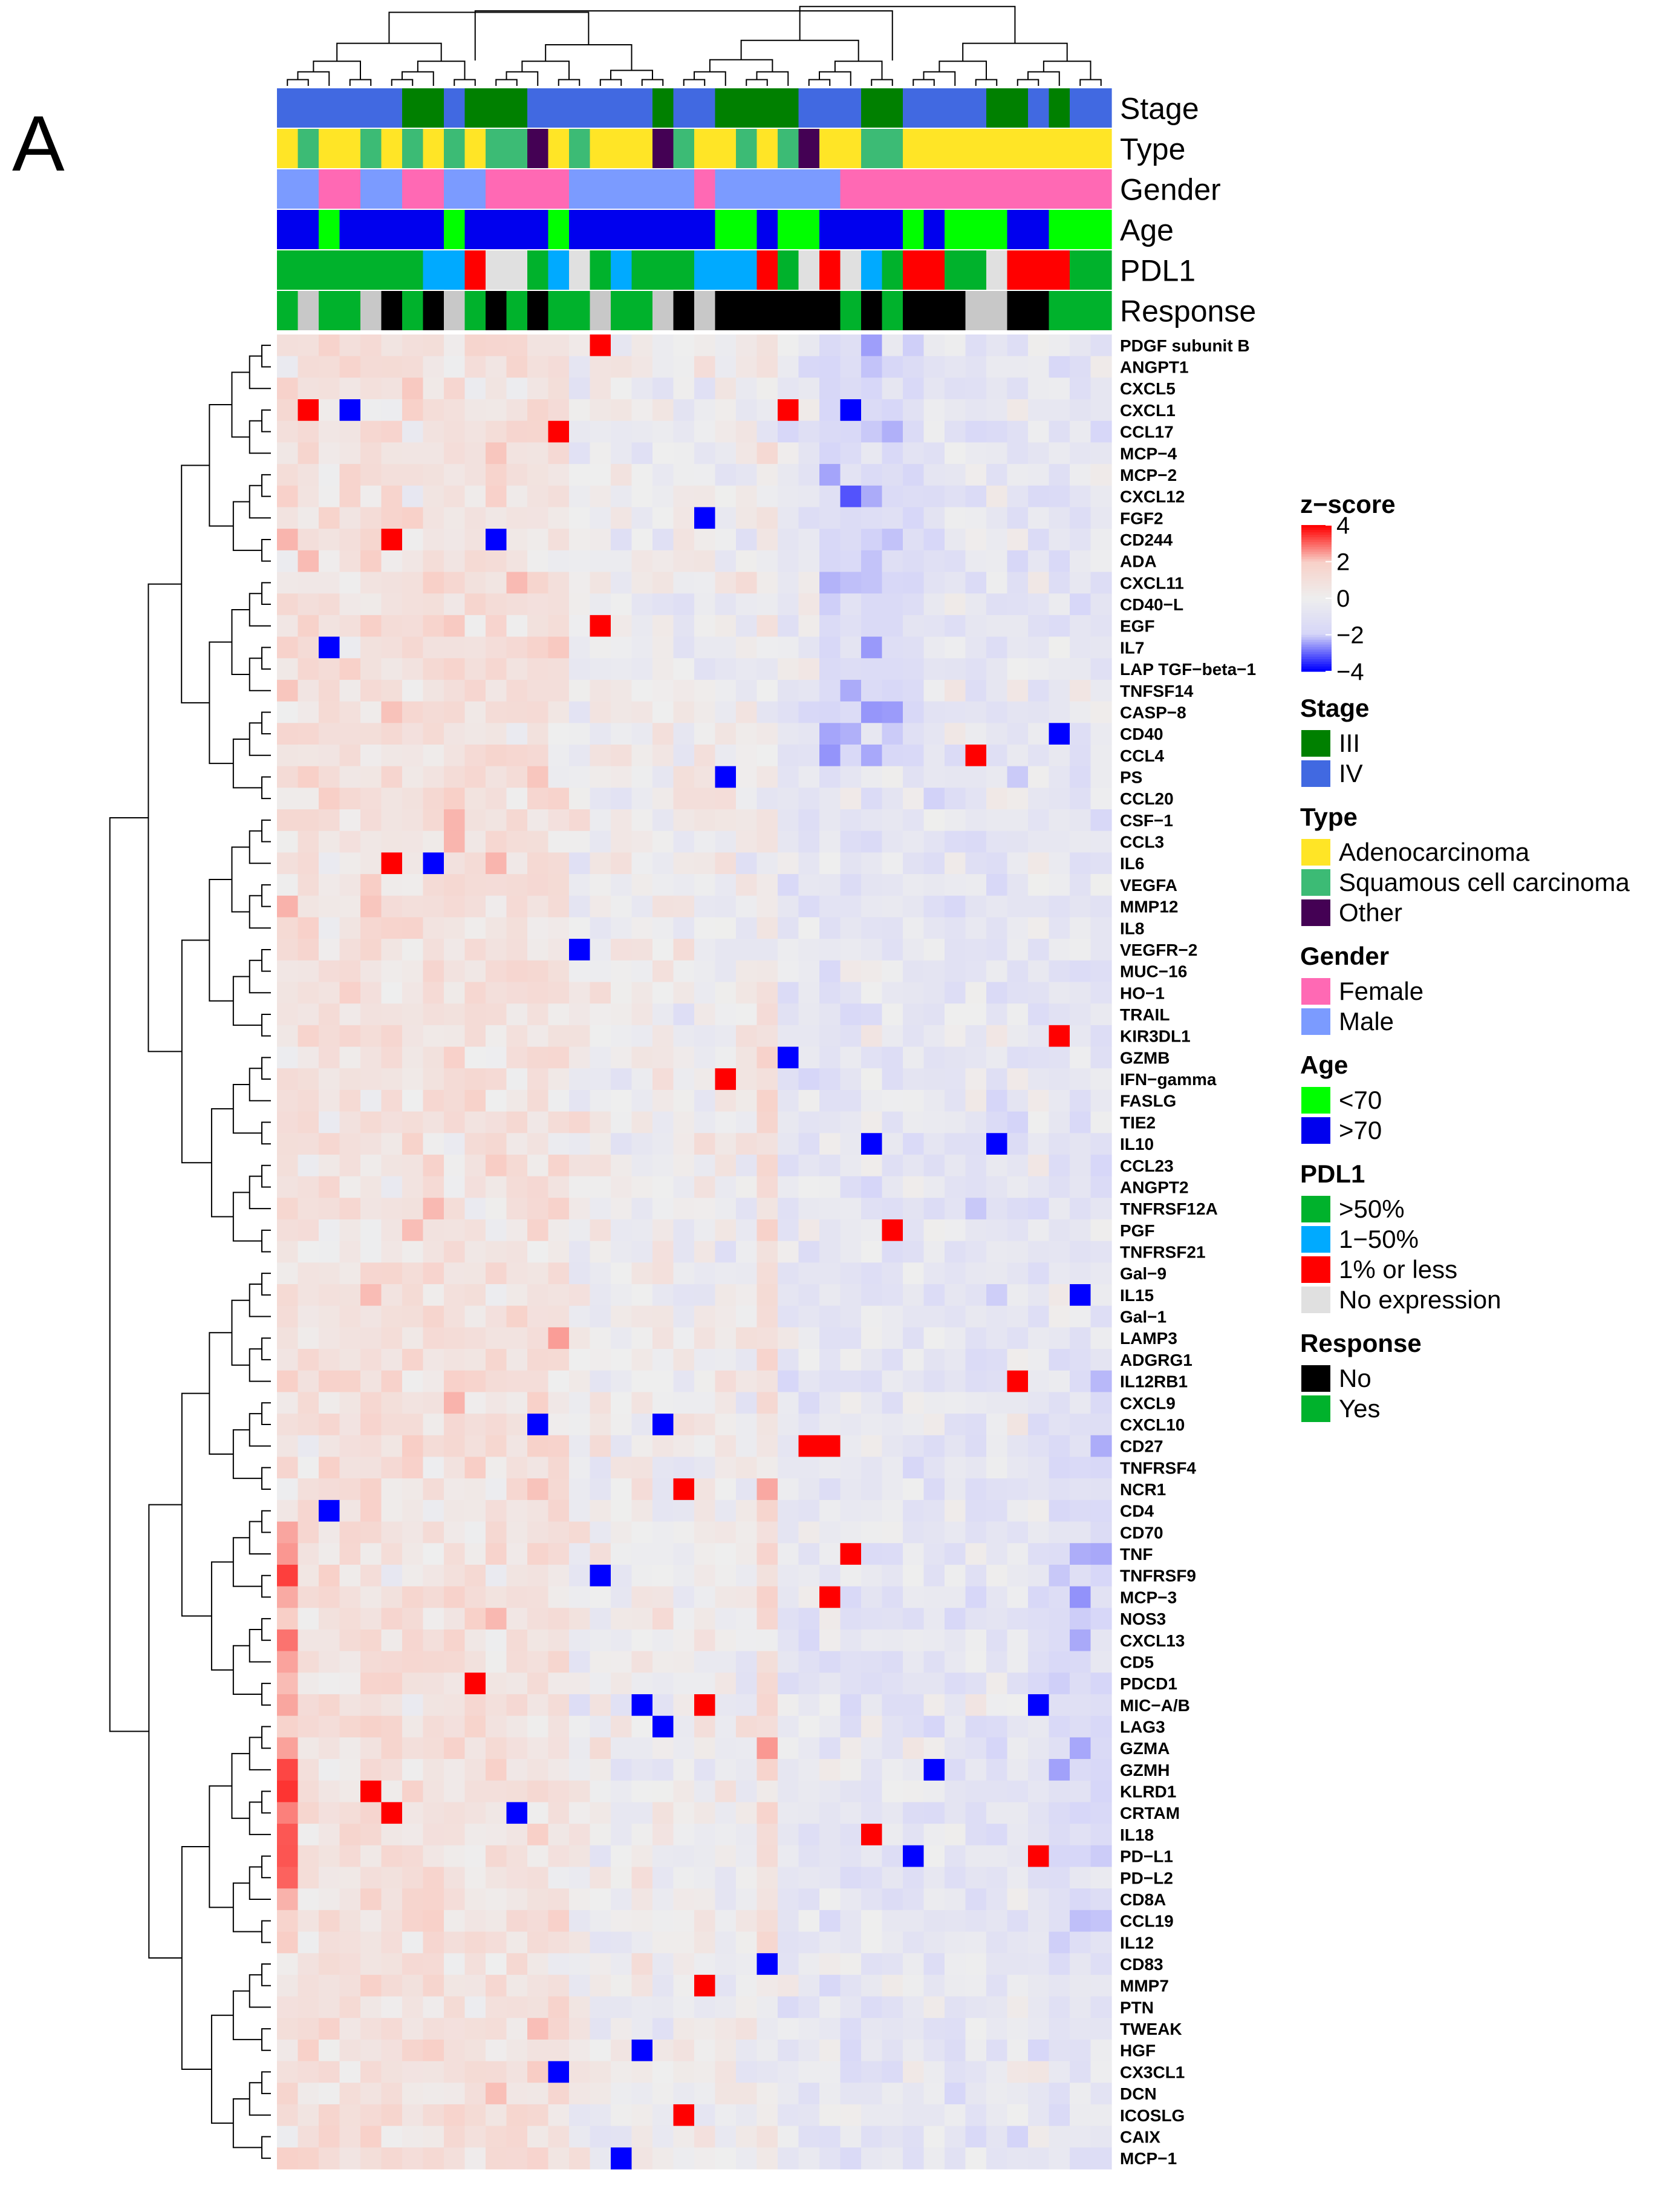  I want to click on gene-label: CXCL10, so click(1153, 1424).